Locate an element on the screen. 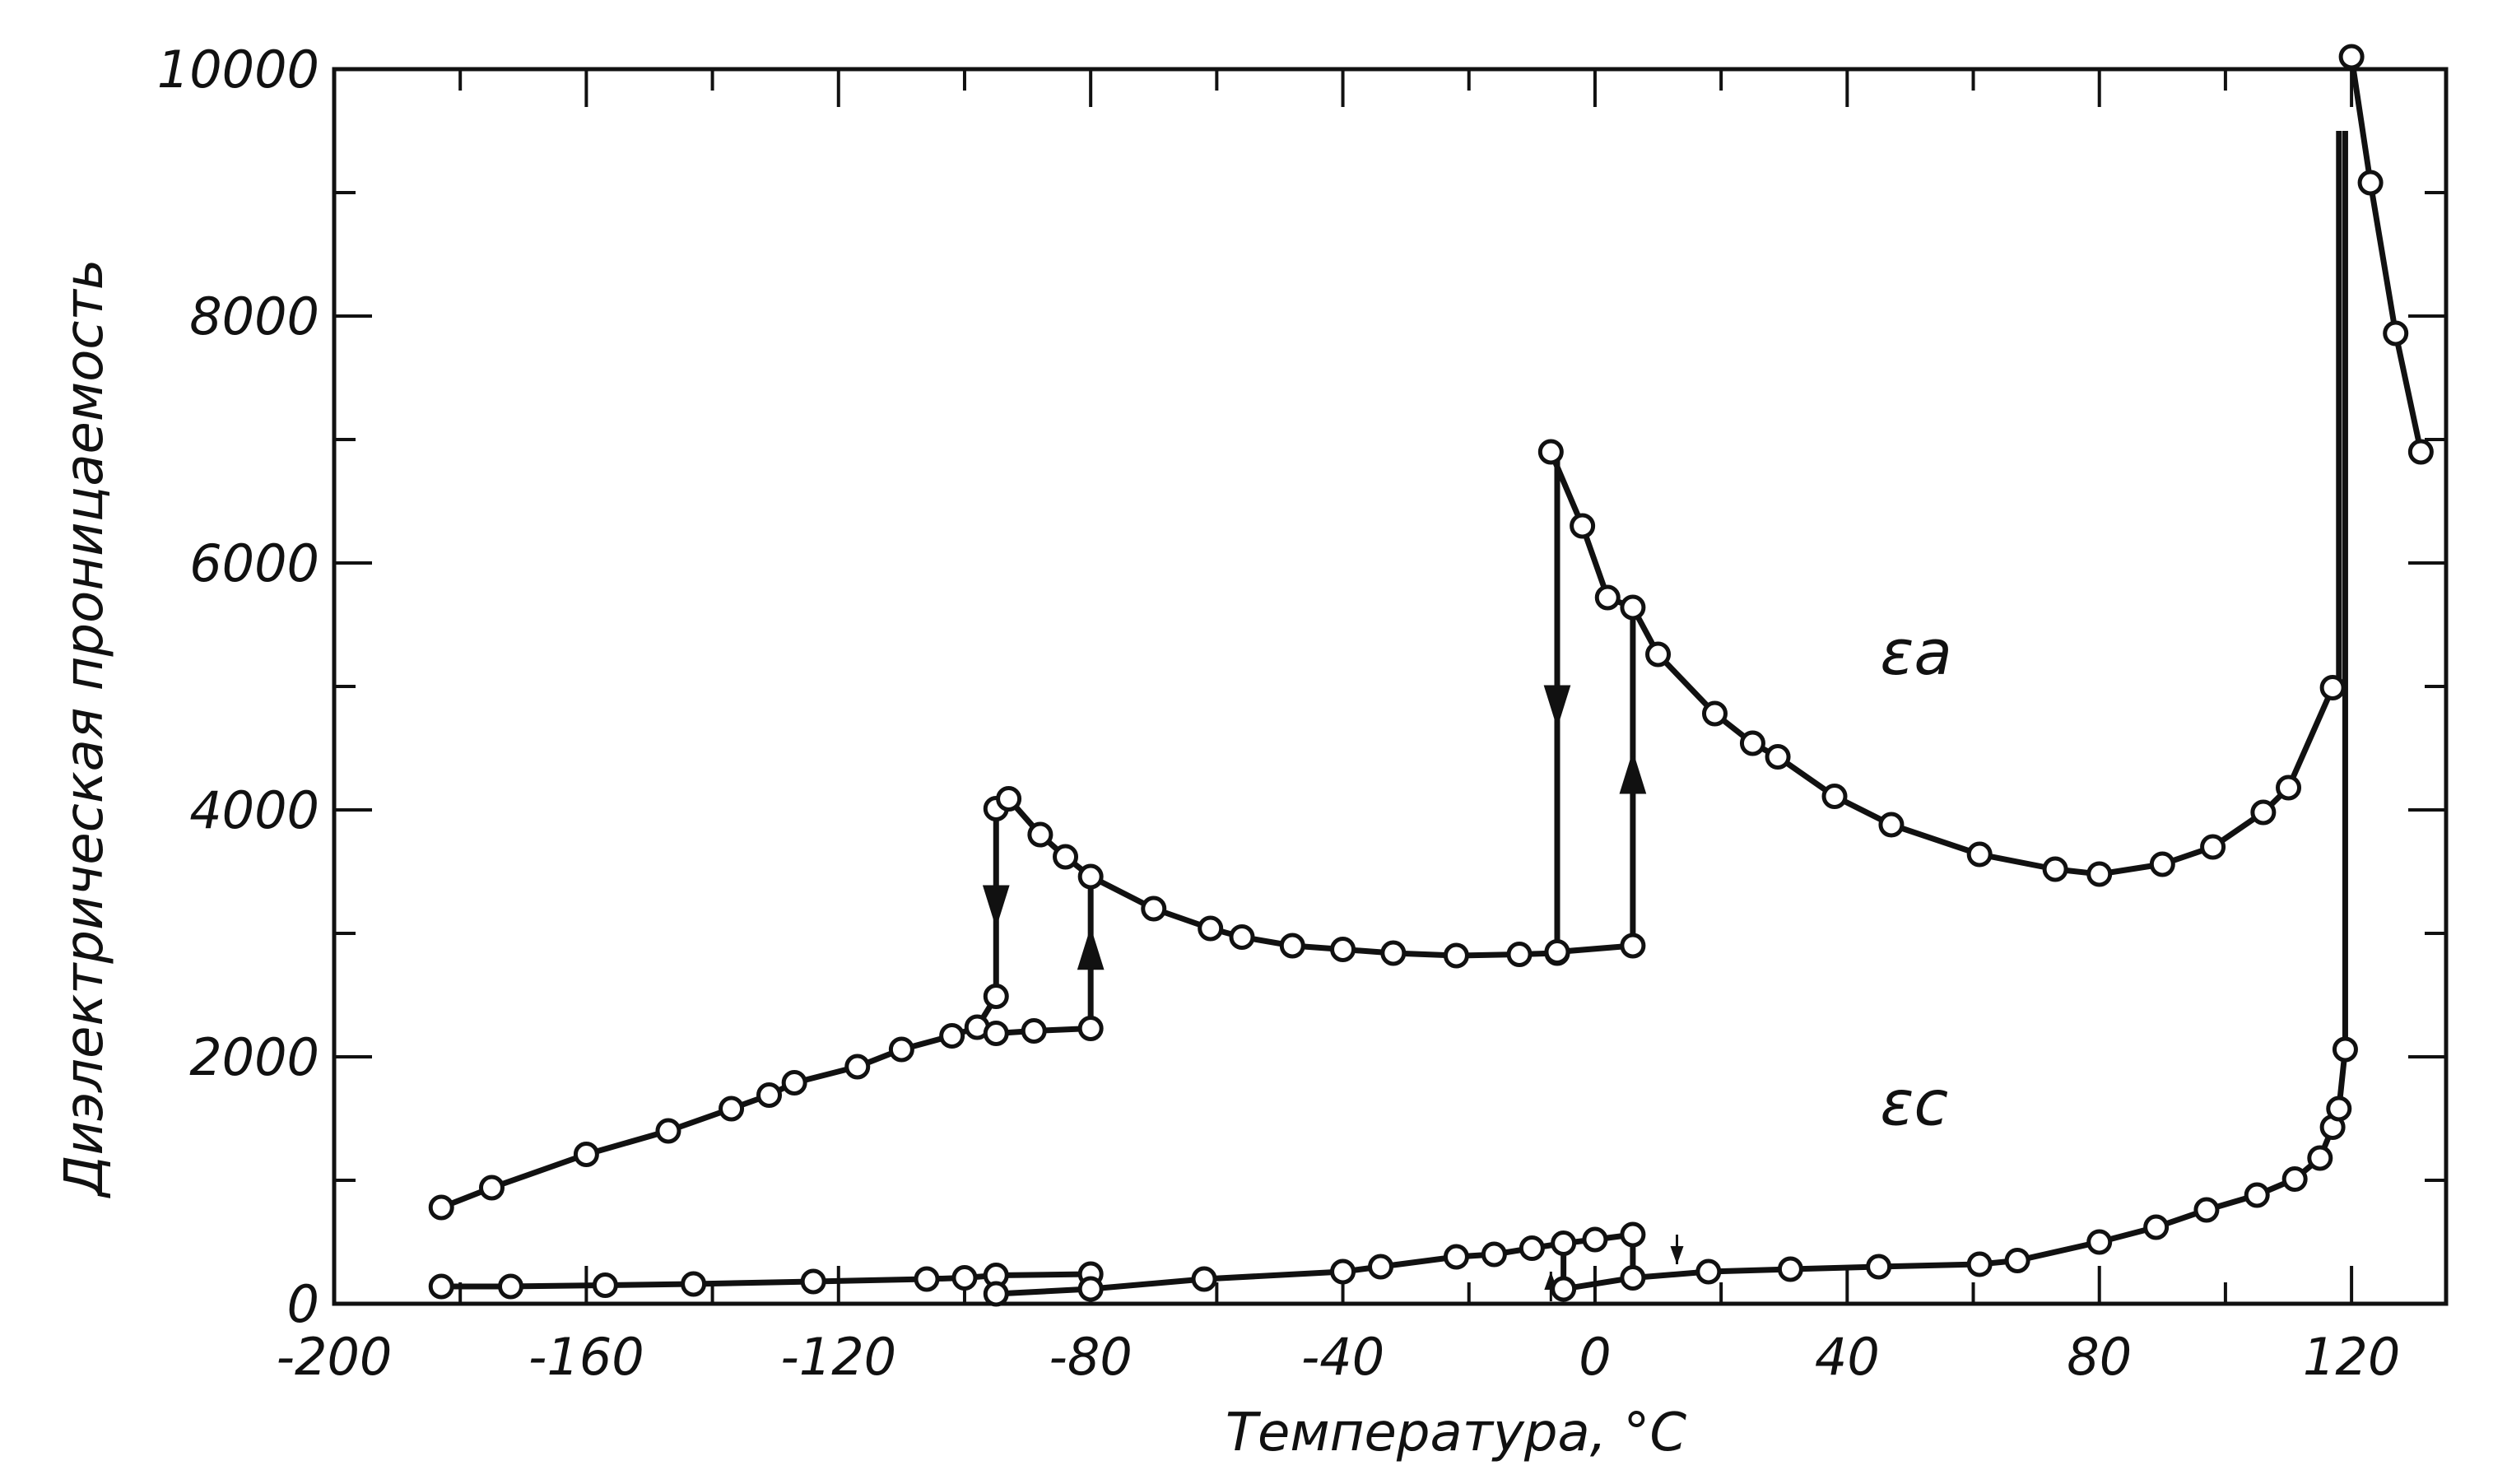  y-axis-title: Диэлектрическая проницаемость is located at coordinates (84, 728).